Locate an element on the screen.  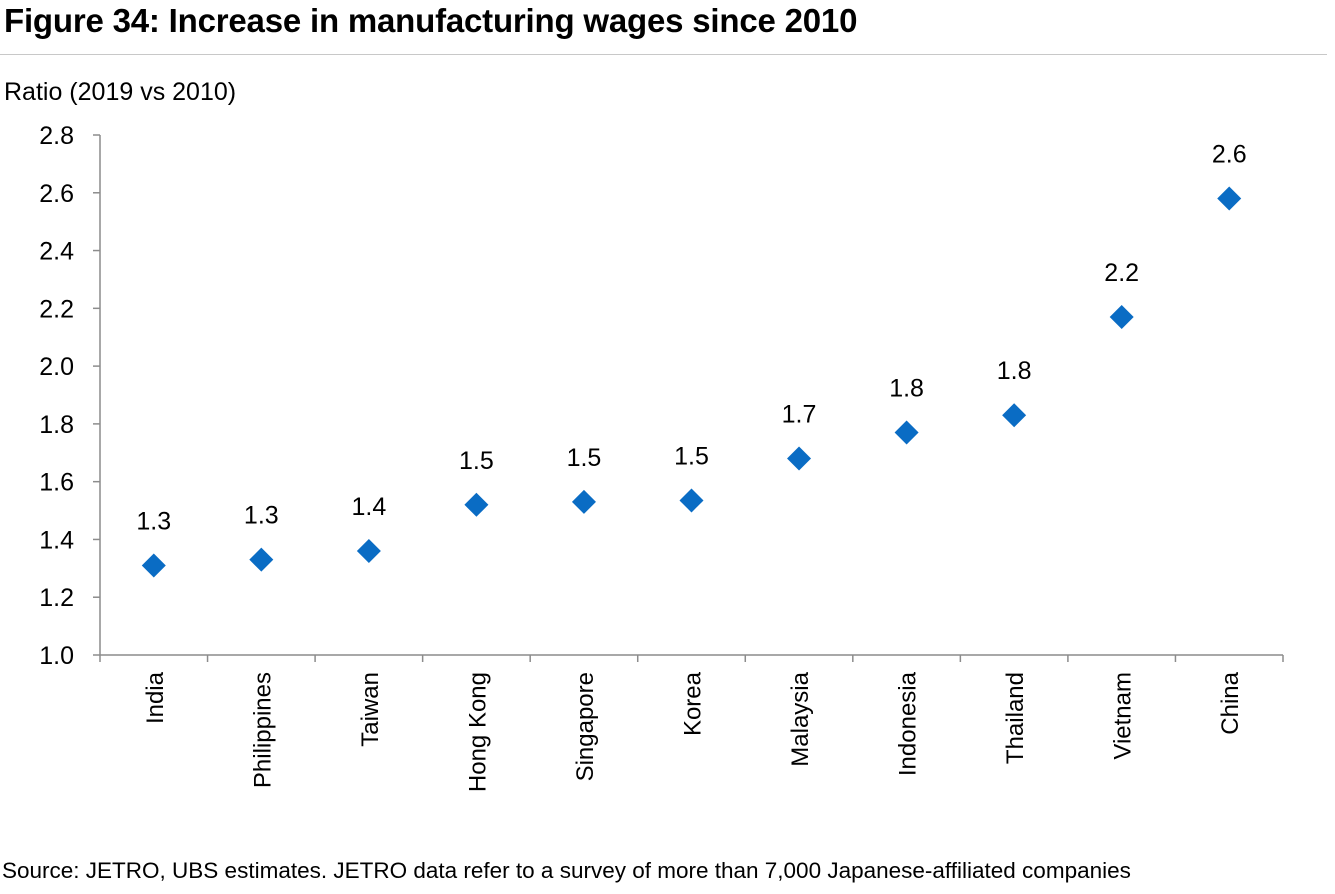
y-tick-label: 1.8 is located at coordinates (56, 425).